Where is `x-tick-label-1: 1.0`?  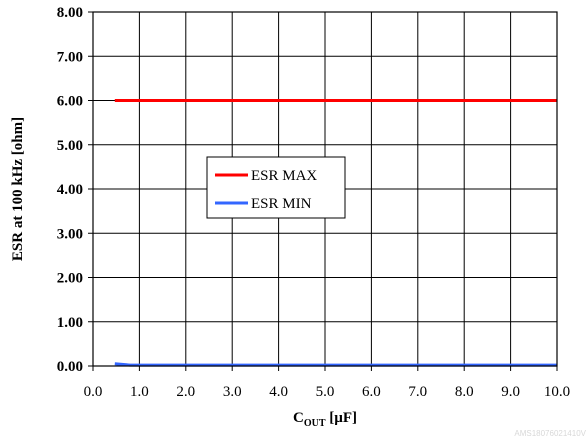
x-tick-label-1: 1.0 is located at coordinates (139, 392).